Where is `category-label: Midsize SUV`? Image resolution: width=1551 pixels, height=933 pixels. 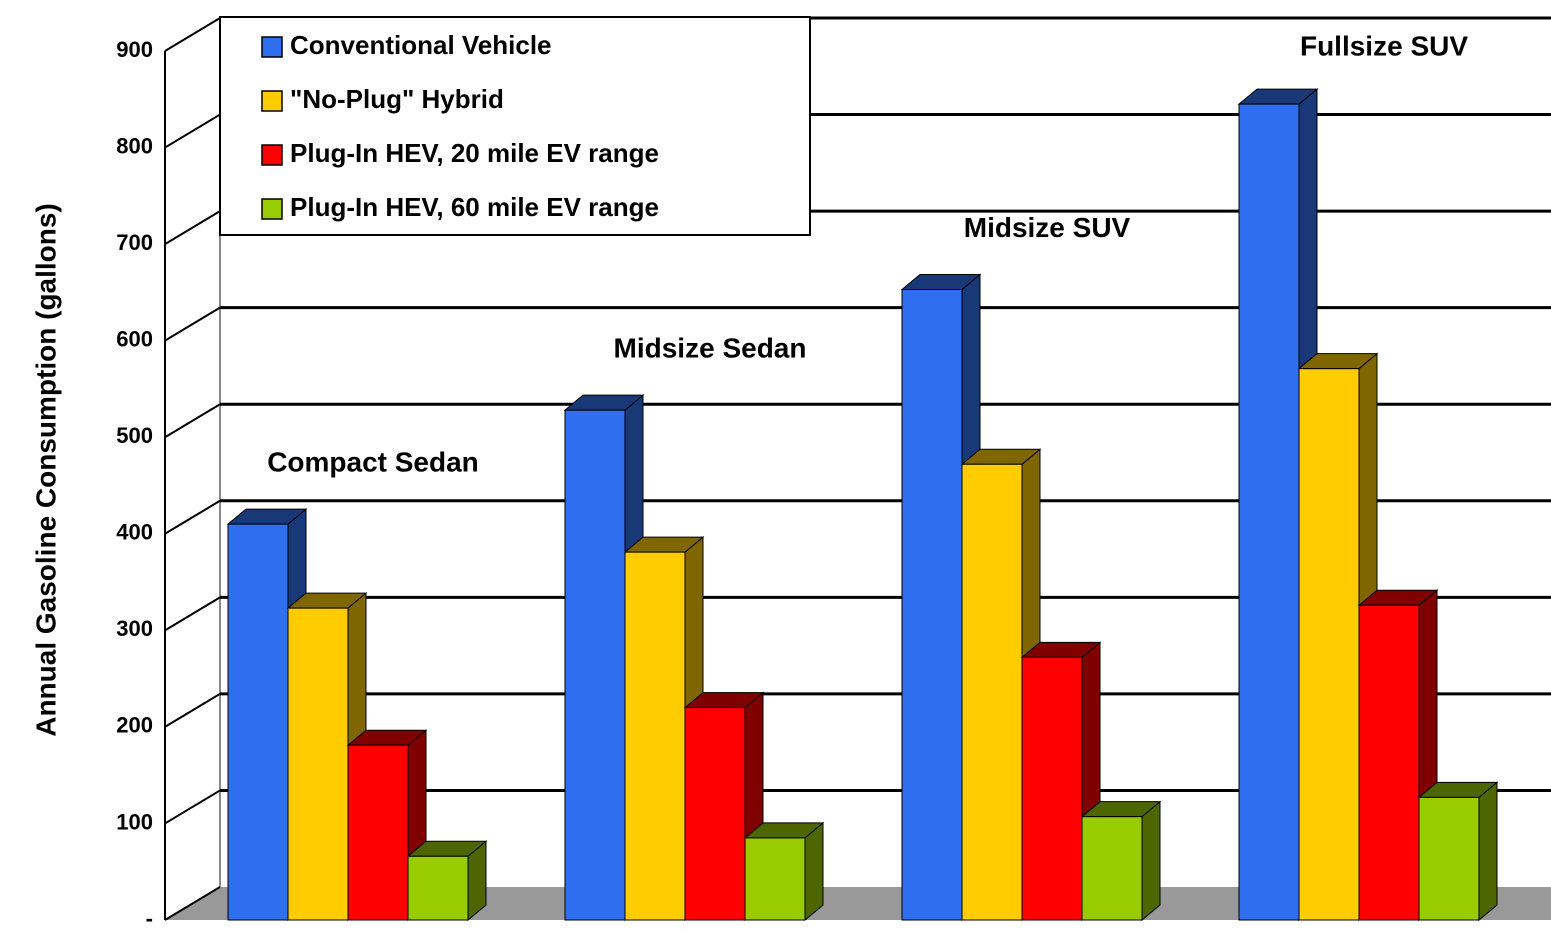 category-label: Midsize SUV is located at coordinates (1047, 227).